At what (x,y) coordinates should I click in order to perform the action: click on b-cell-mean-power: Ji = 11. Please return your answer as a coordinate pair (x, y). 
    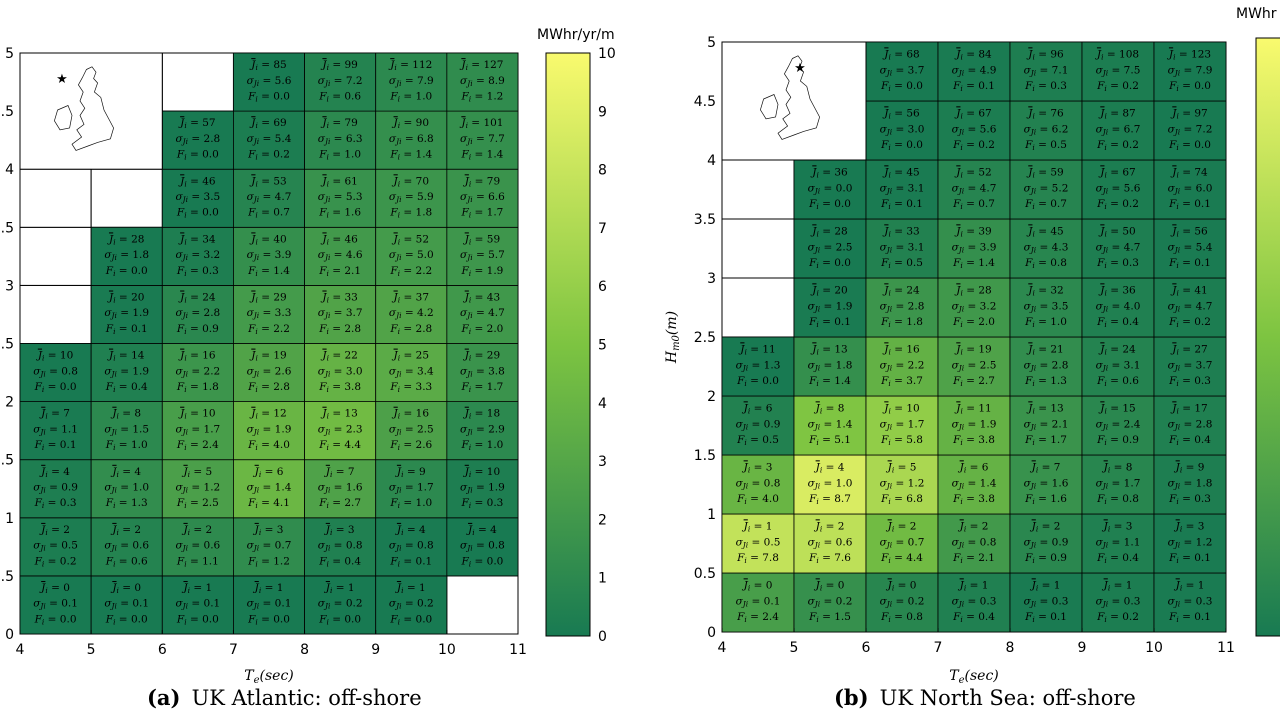
    Looking at the image, I should click on (756, 349).